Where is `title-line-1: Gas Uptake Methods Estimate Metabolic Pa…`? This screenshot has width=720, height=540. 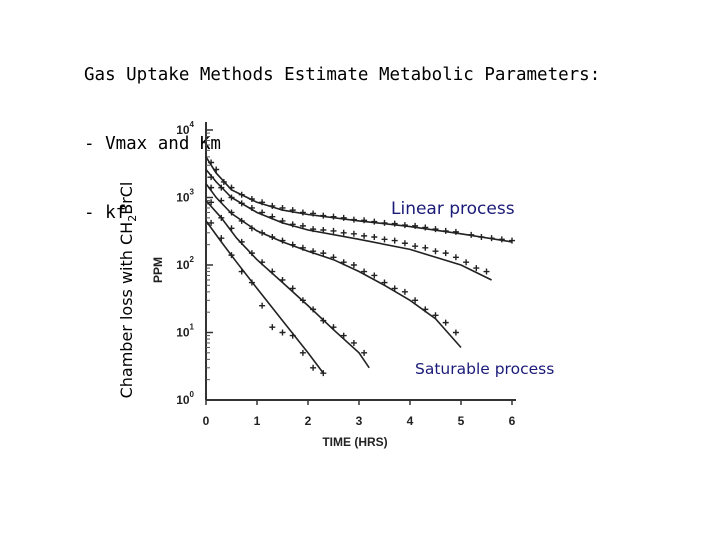 title-line-1: Gas Uptake Methods Estimate Metabolic Pa… is located at coordinates (342, 75).